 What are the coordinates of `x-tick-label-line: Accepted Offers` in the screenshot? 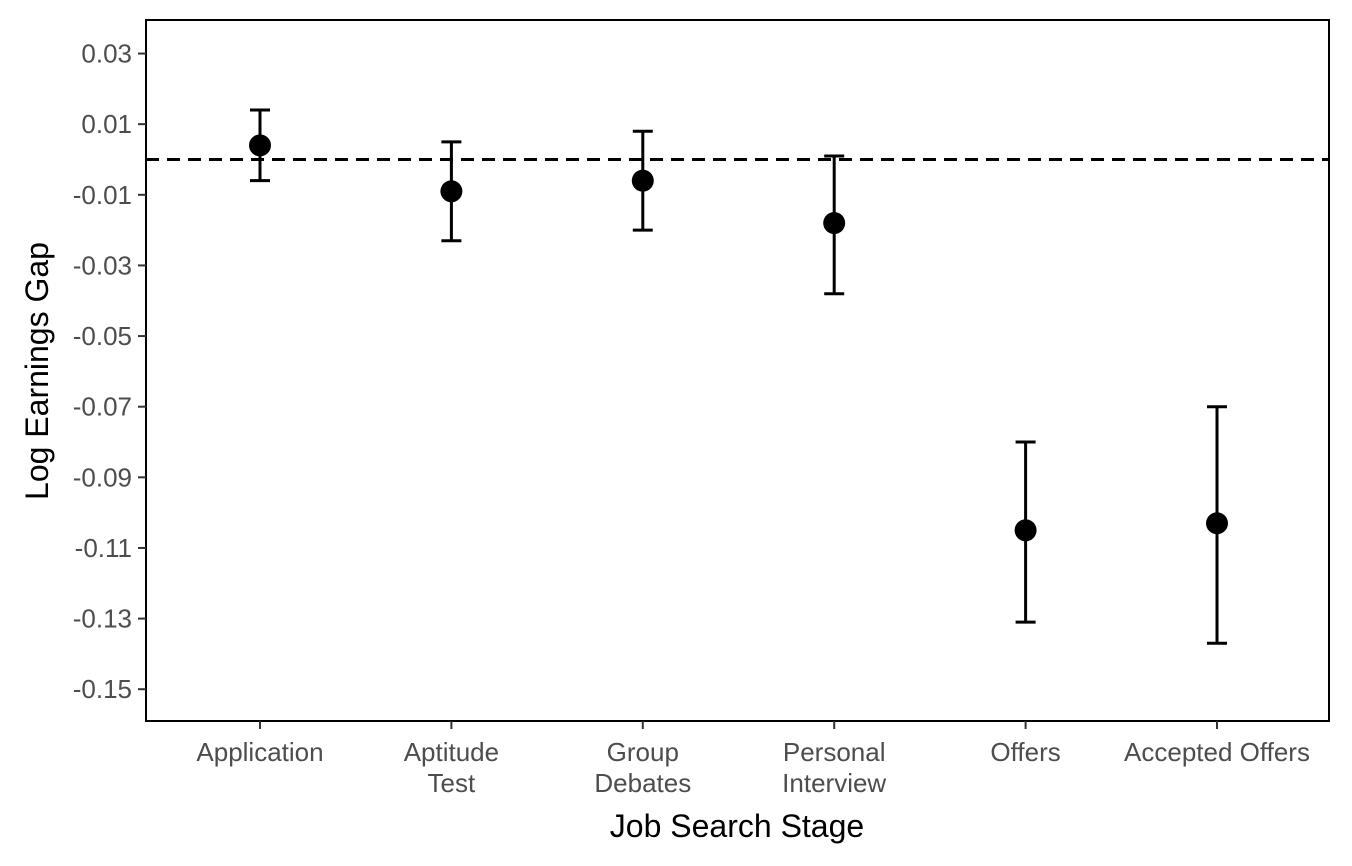 It's located at (1217, 752).